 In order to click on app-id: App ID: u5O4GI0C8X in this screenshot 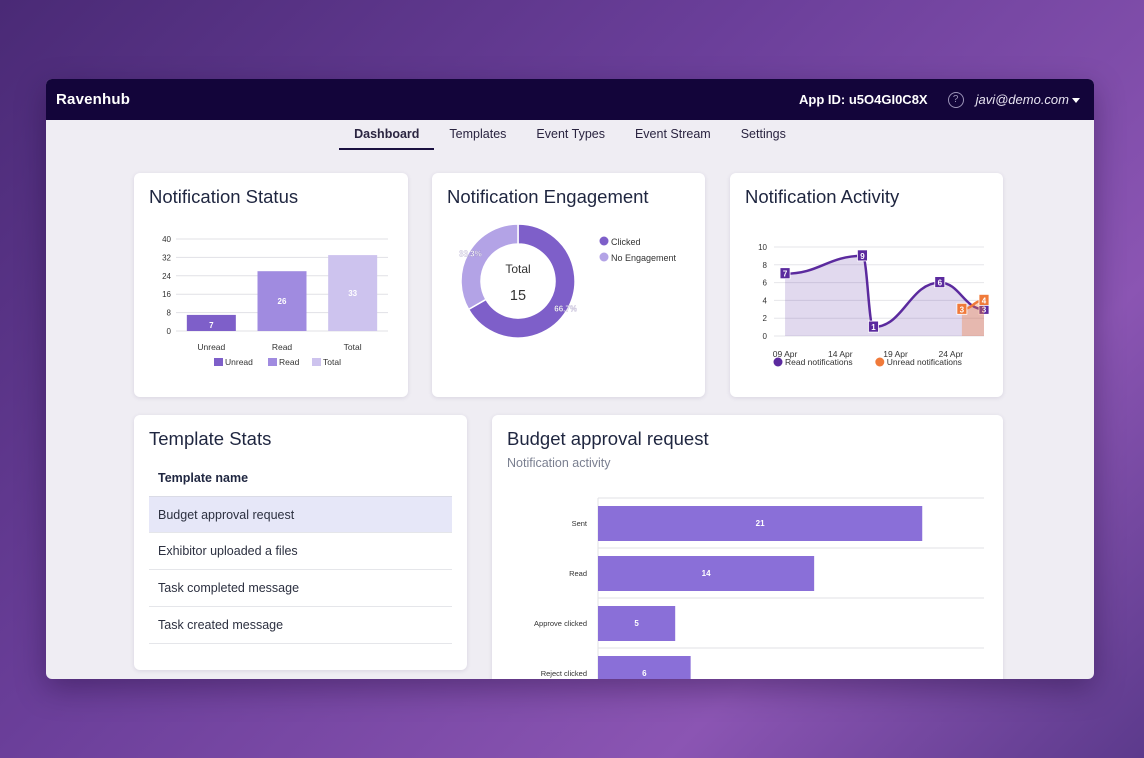, I will do `click(863, 99)`.